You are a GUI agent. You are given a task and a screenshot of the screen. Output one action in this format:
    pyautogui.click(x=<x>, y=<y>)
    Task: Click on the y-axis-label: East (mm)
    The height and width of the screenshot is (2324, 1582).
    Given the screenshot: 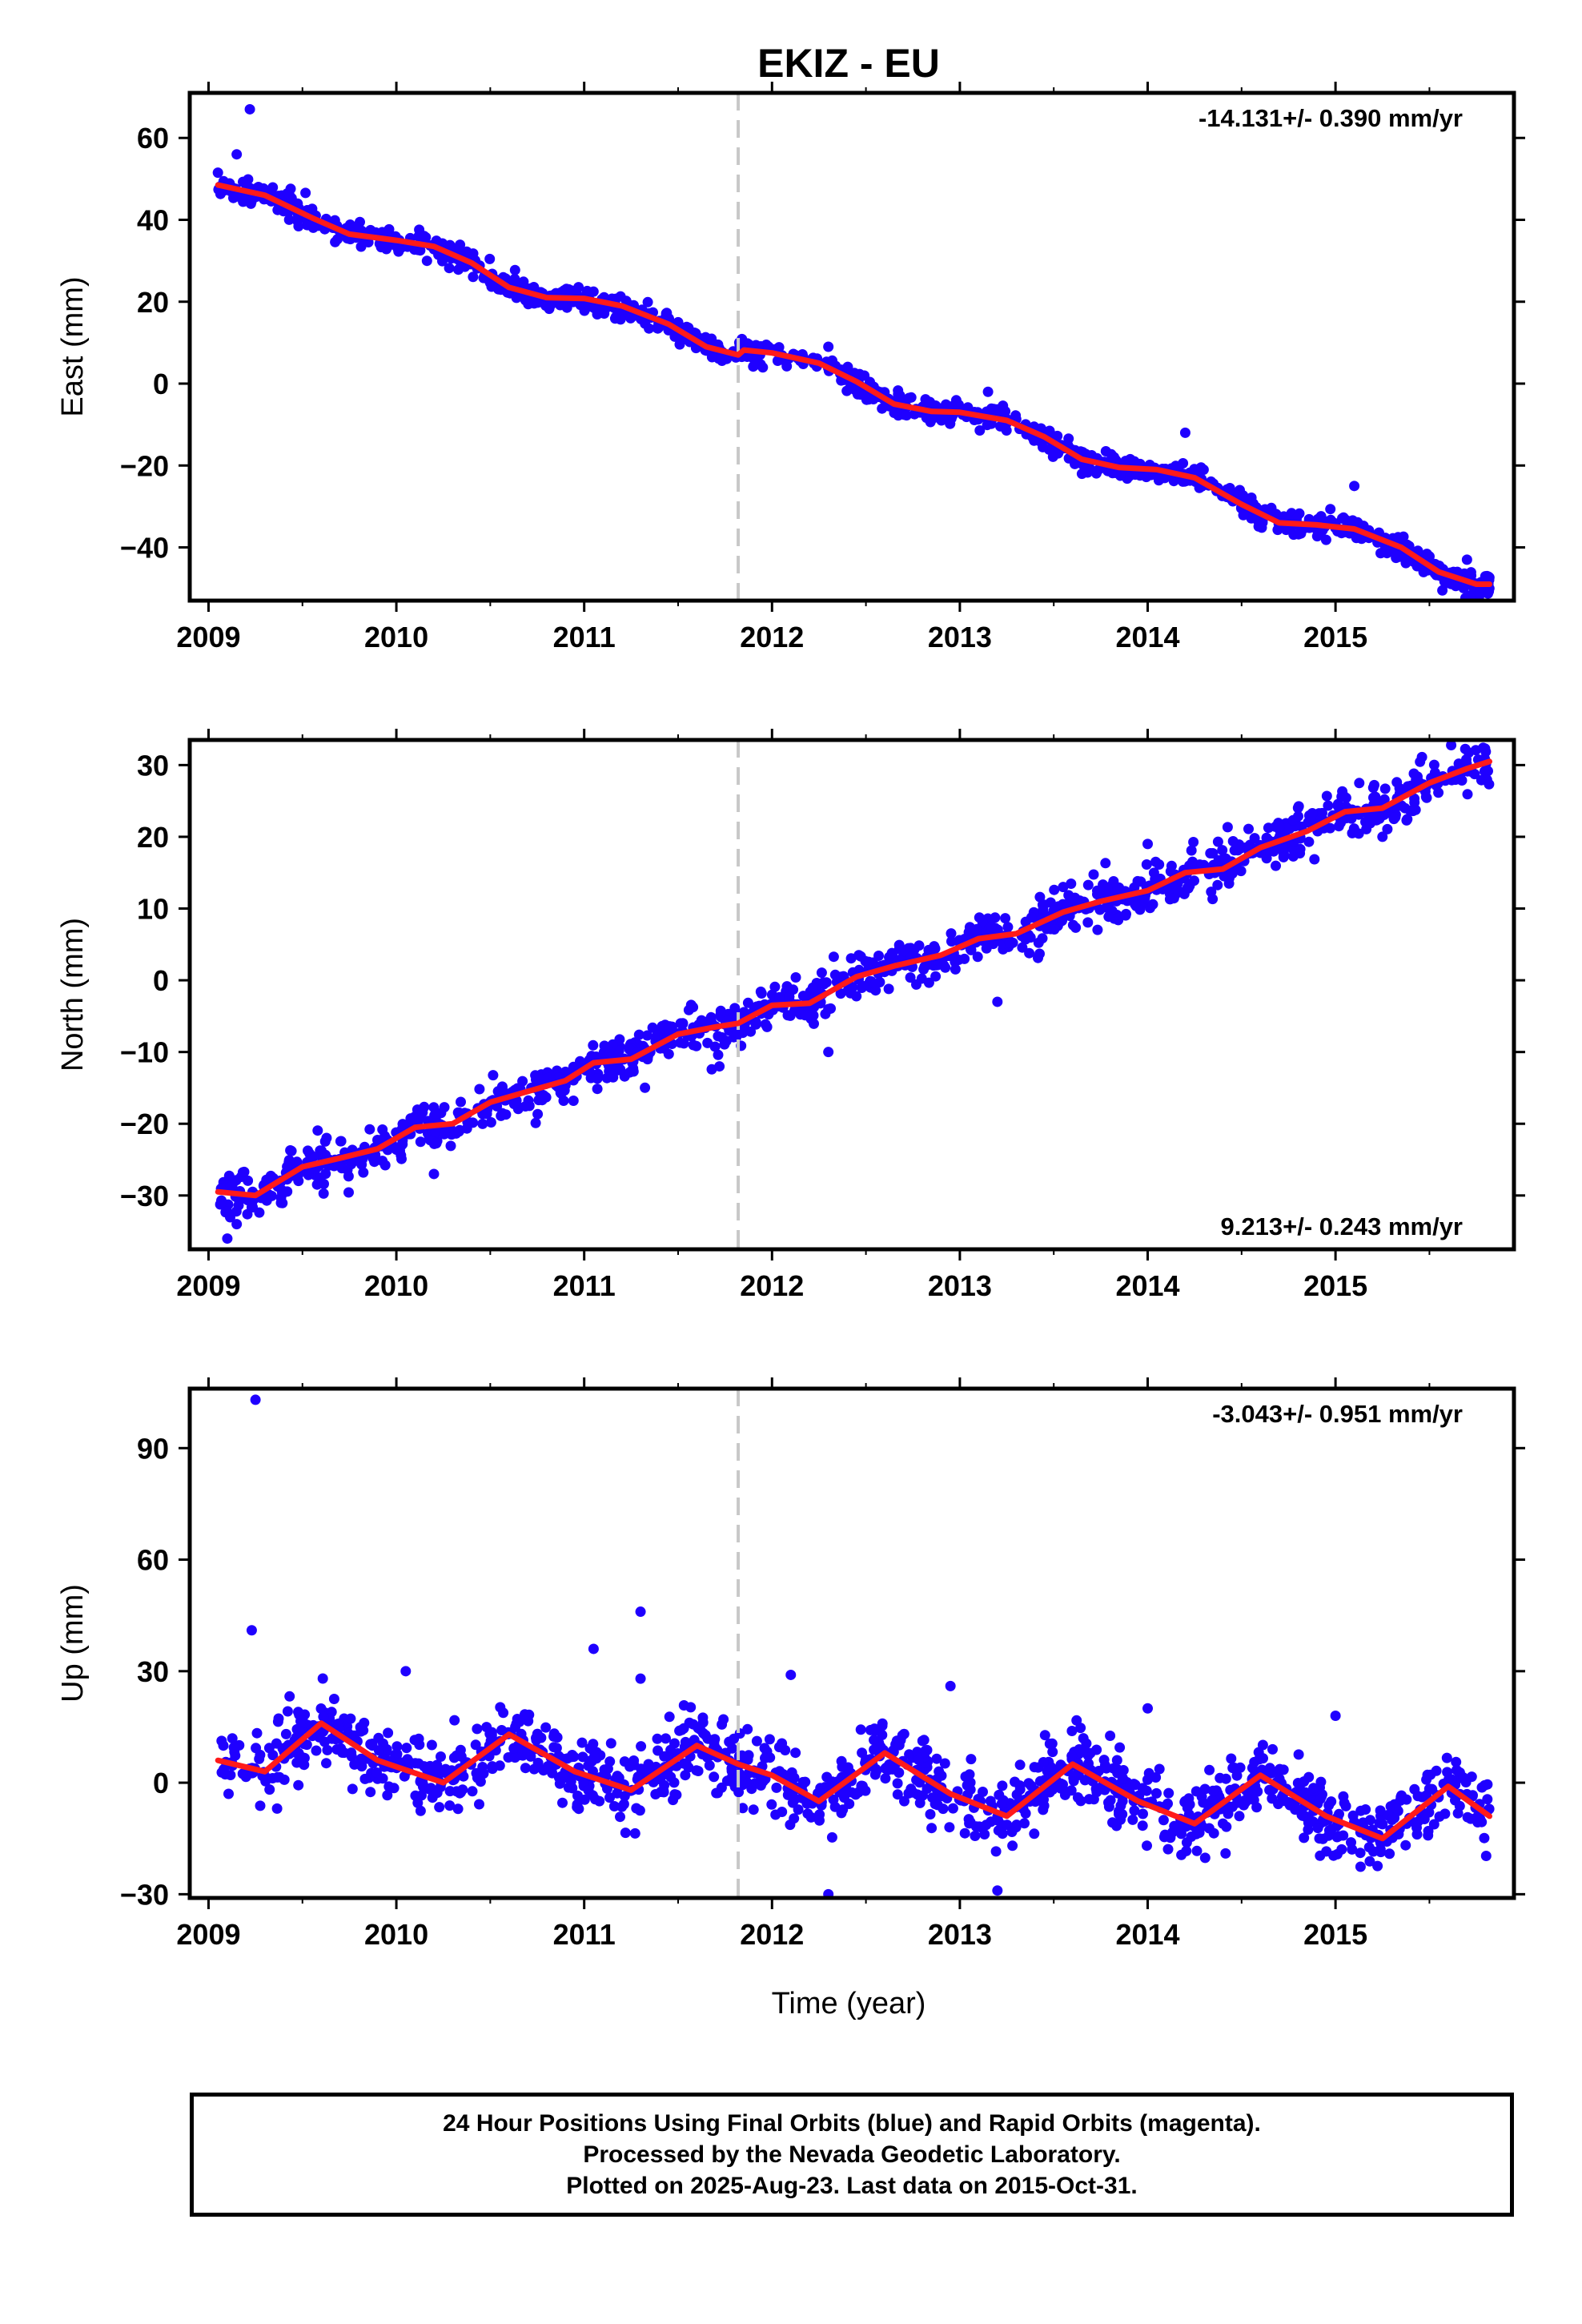 What is the action you would take?
    pyautogui.click(x=73, y=346)
    